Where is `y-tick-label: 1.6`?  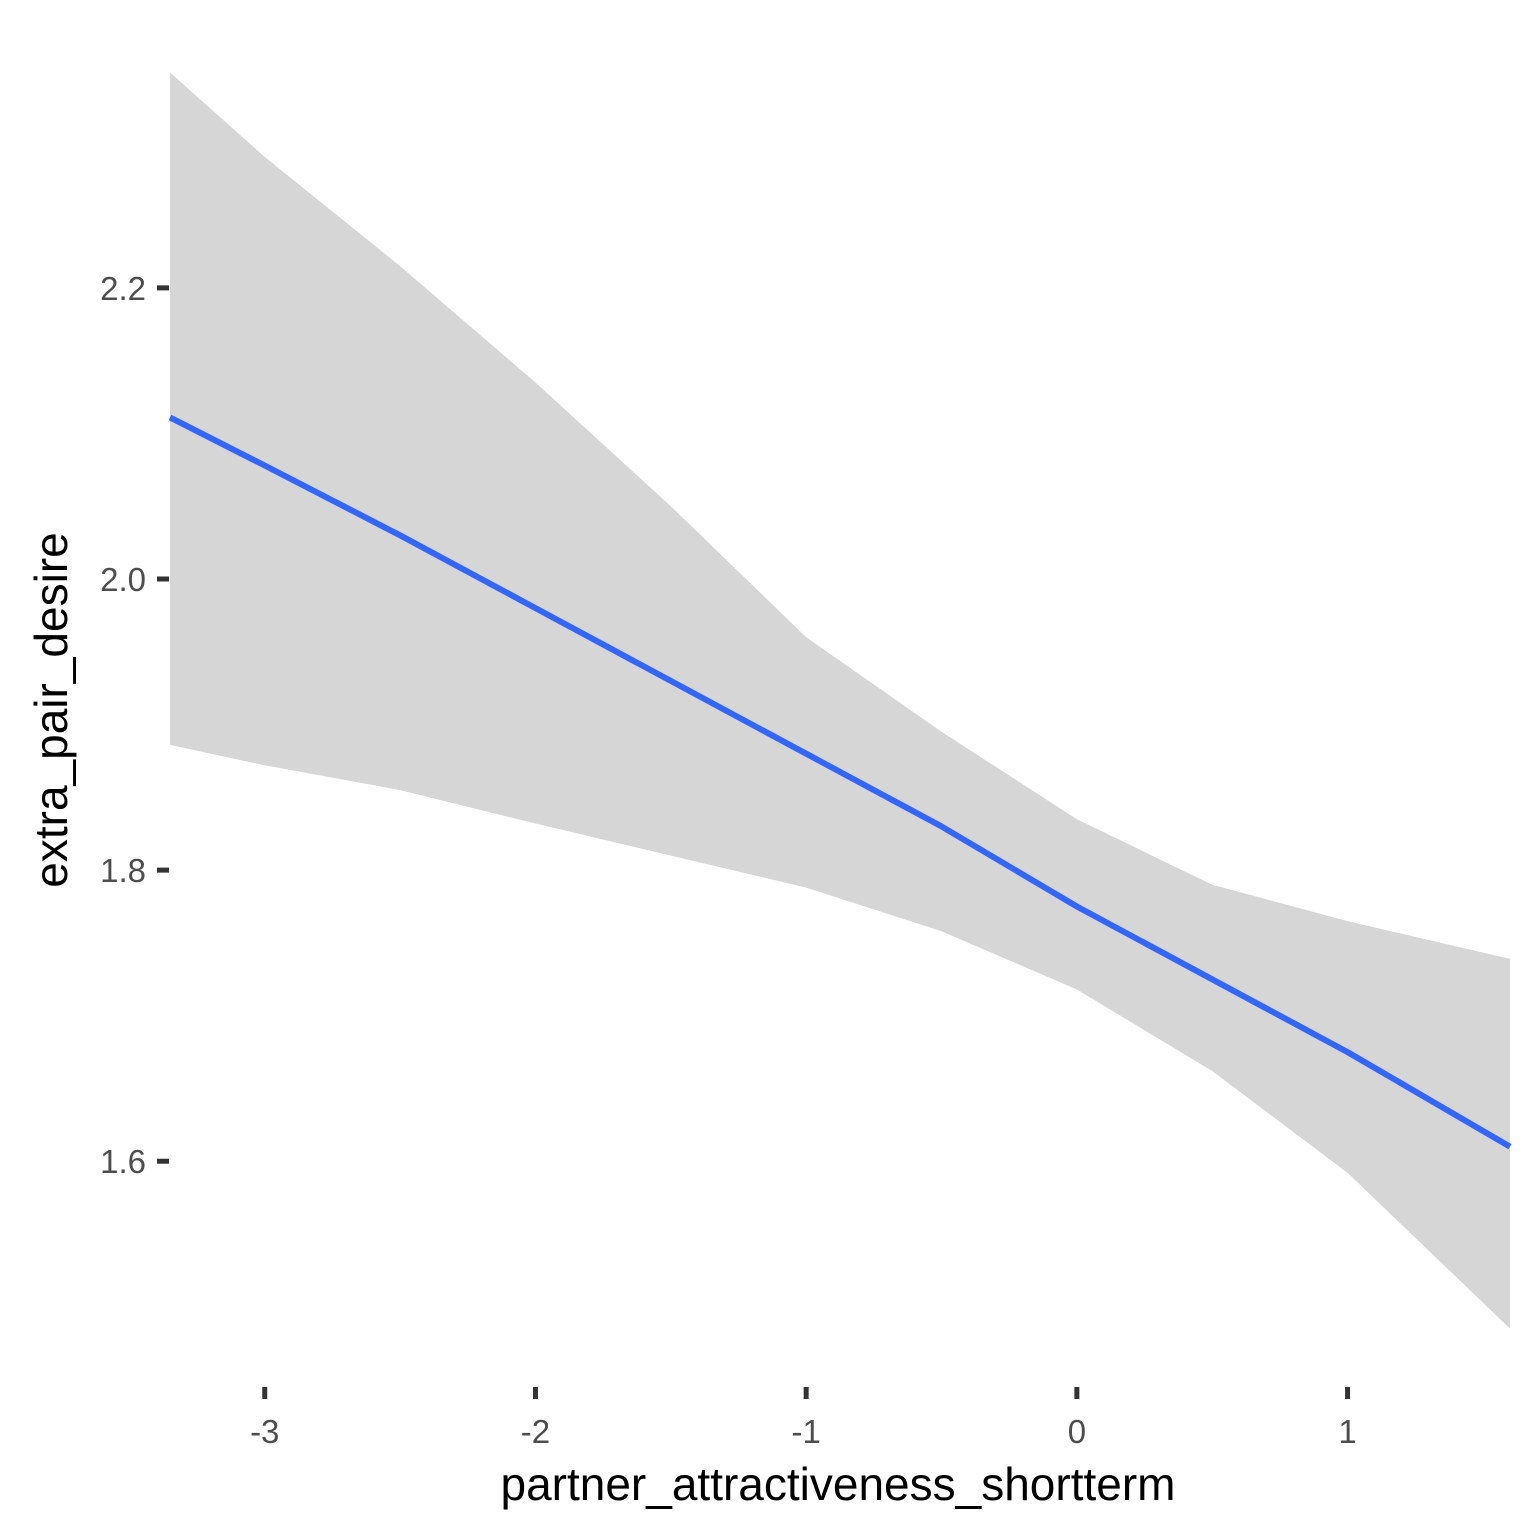
y-tick-label: 1.6 is located at coordinates (123, 1161).